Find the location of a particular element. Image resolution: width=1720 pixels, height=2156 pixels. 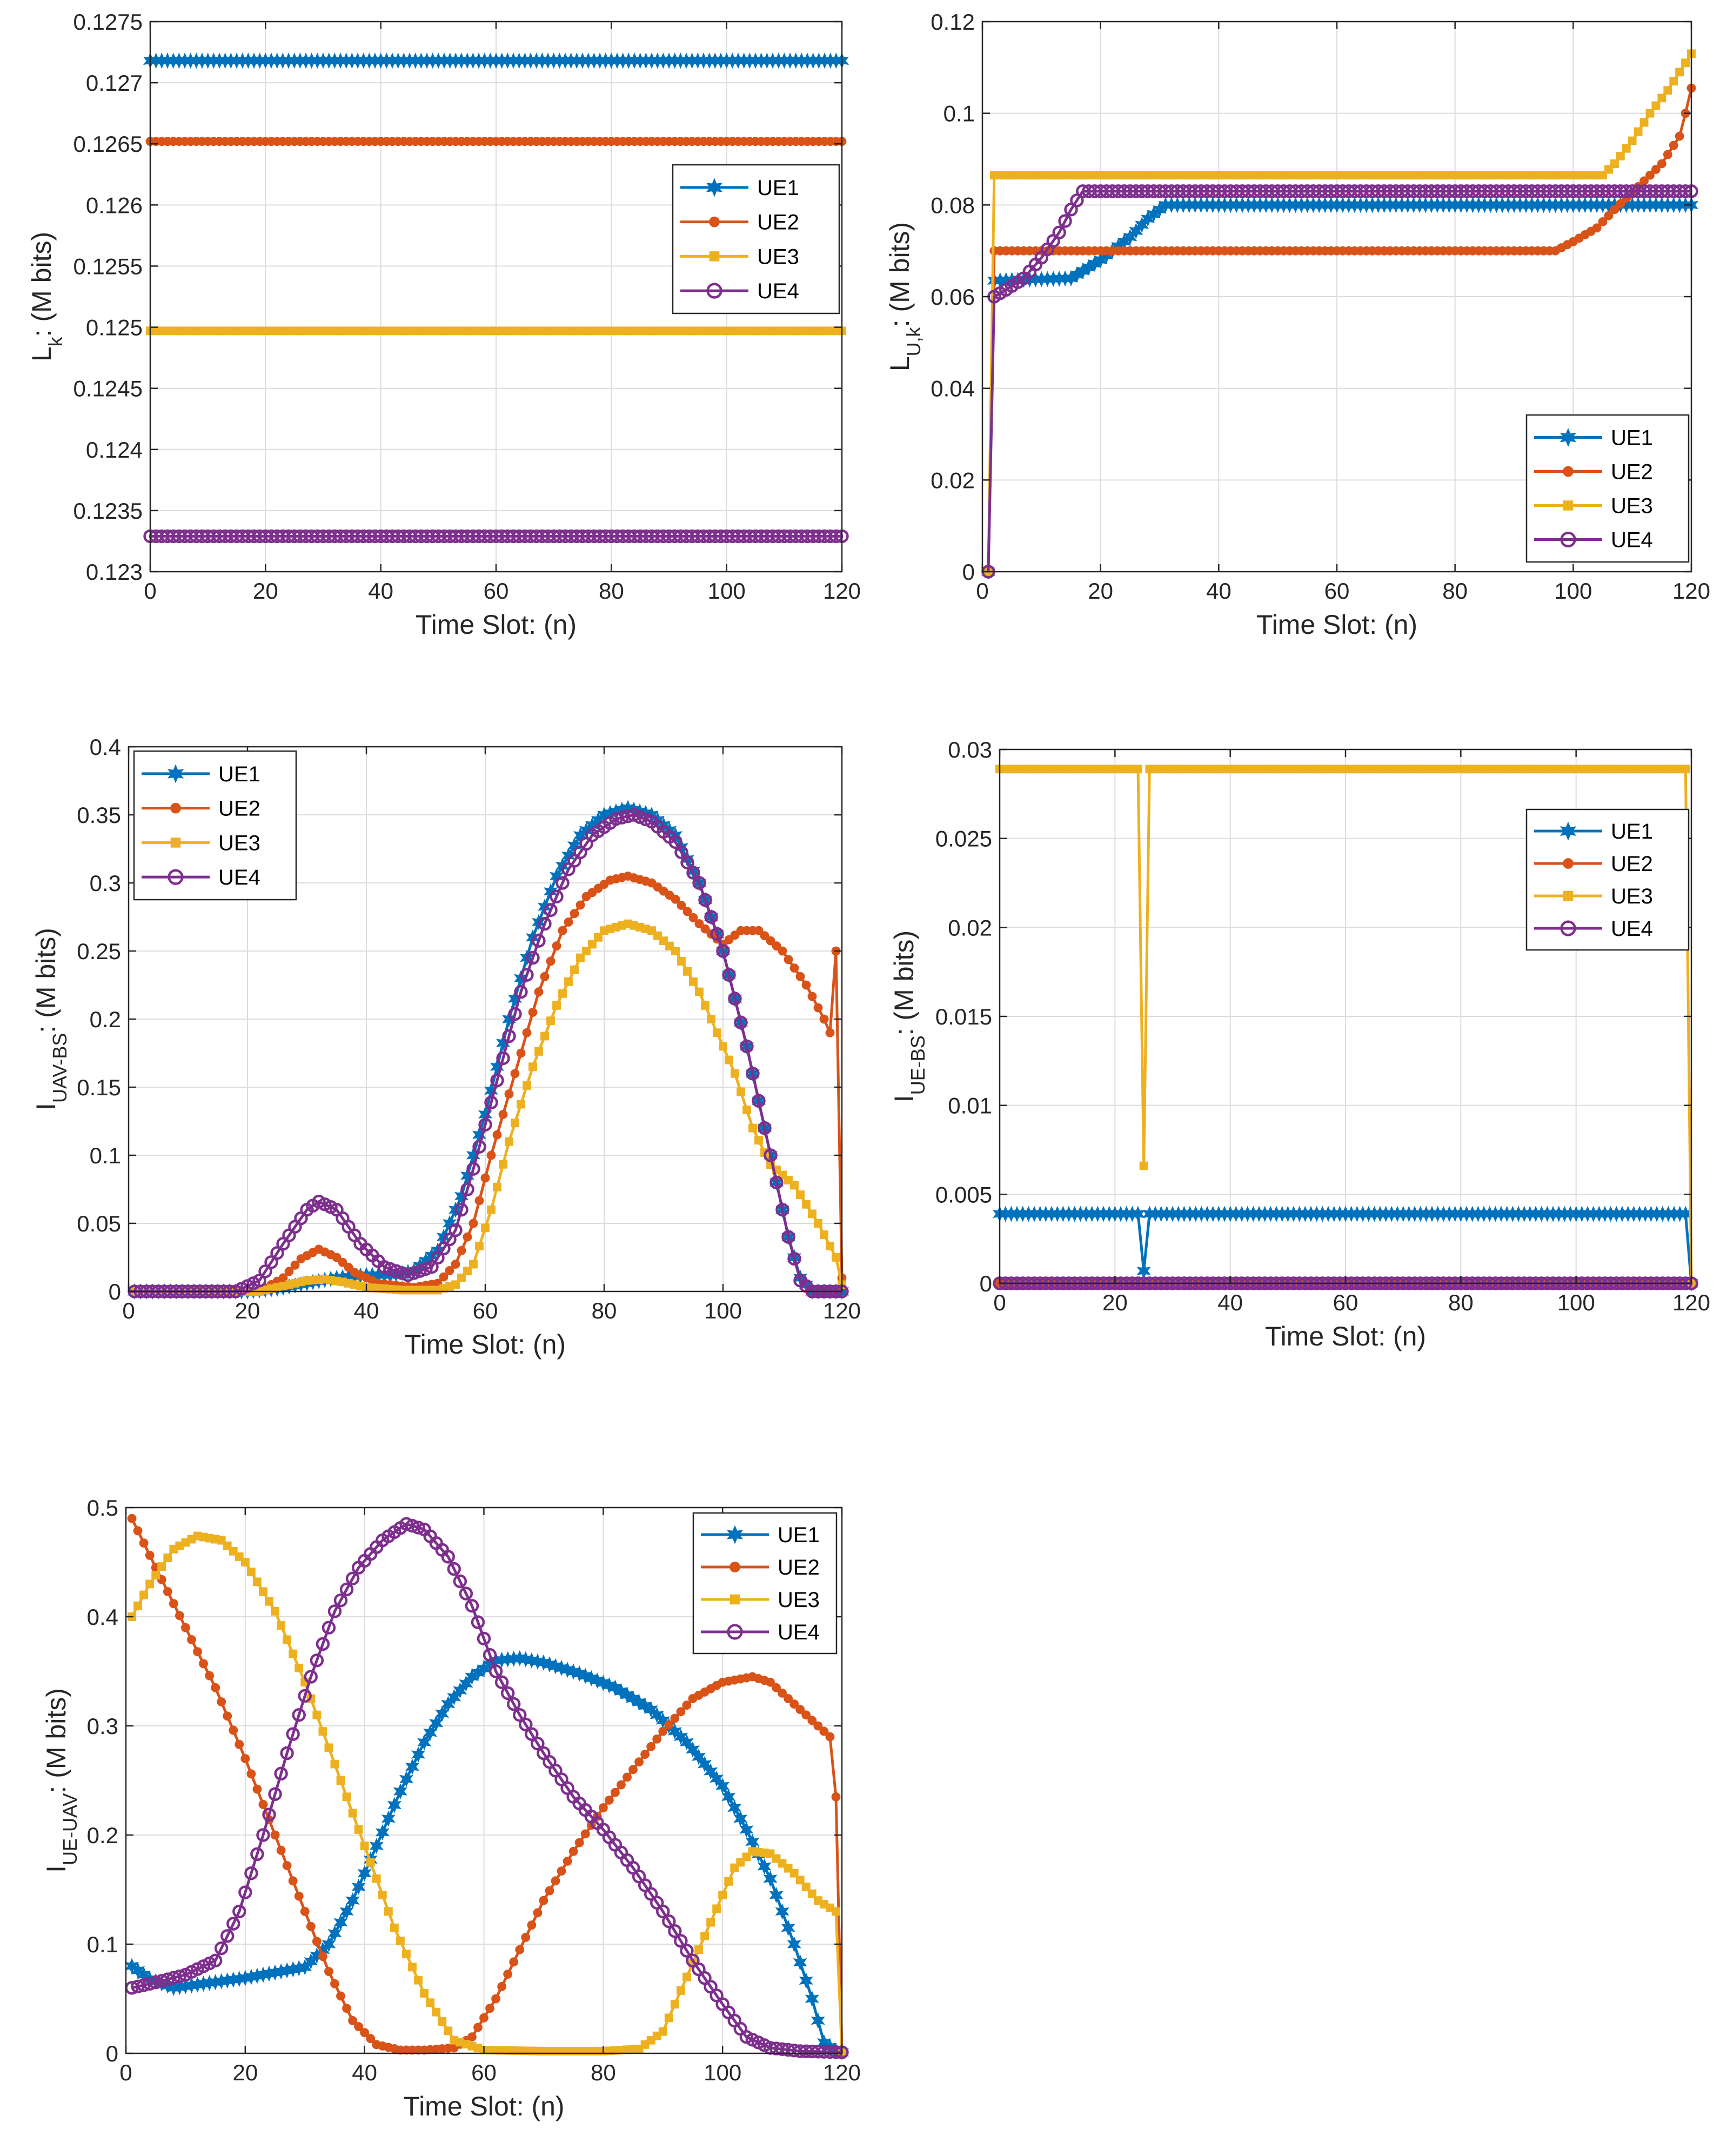

iuavbs-ytick-label-1: 0.05 is located at coordinates (99, 1223).